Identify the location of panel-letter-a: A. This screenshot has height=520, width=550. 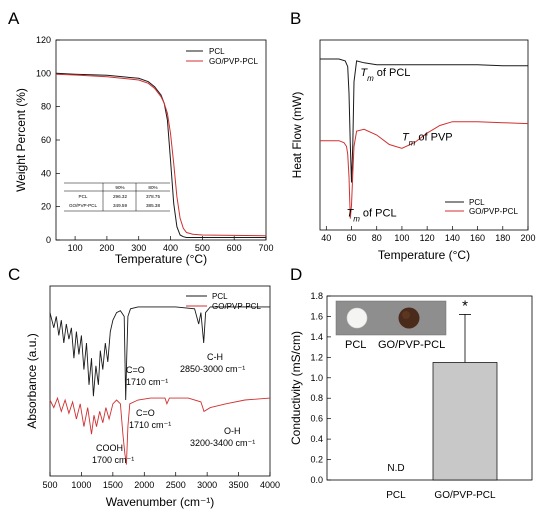
(14, 18).